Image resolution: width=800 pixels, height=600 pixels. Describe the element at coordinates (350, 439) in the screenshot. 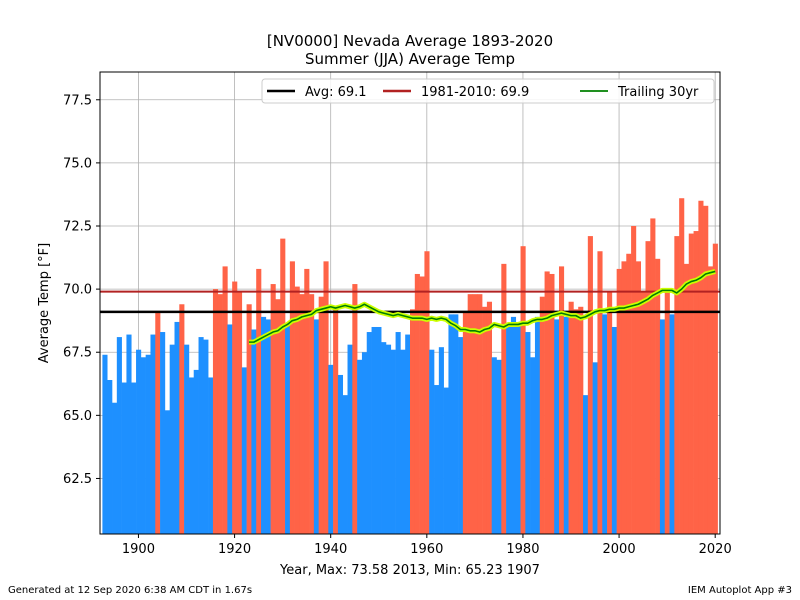

I see `bar-1944` at that location.